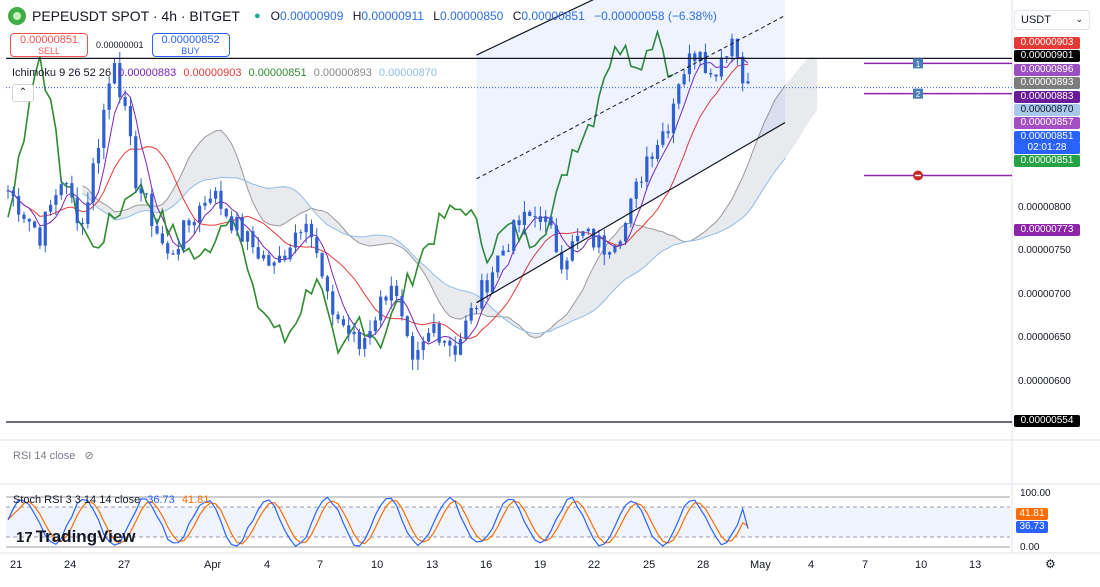 Image resolution: width=1100 pixels, height=587 pixels. I want to click on collapse-legend-button: ⌃, so click(23, 93).